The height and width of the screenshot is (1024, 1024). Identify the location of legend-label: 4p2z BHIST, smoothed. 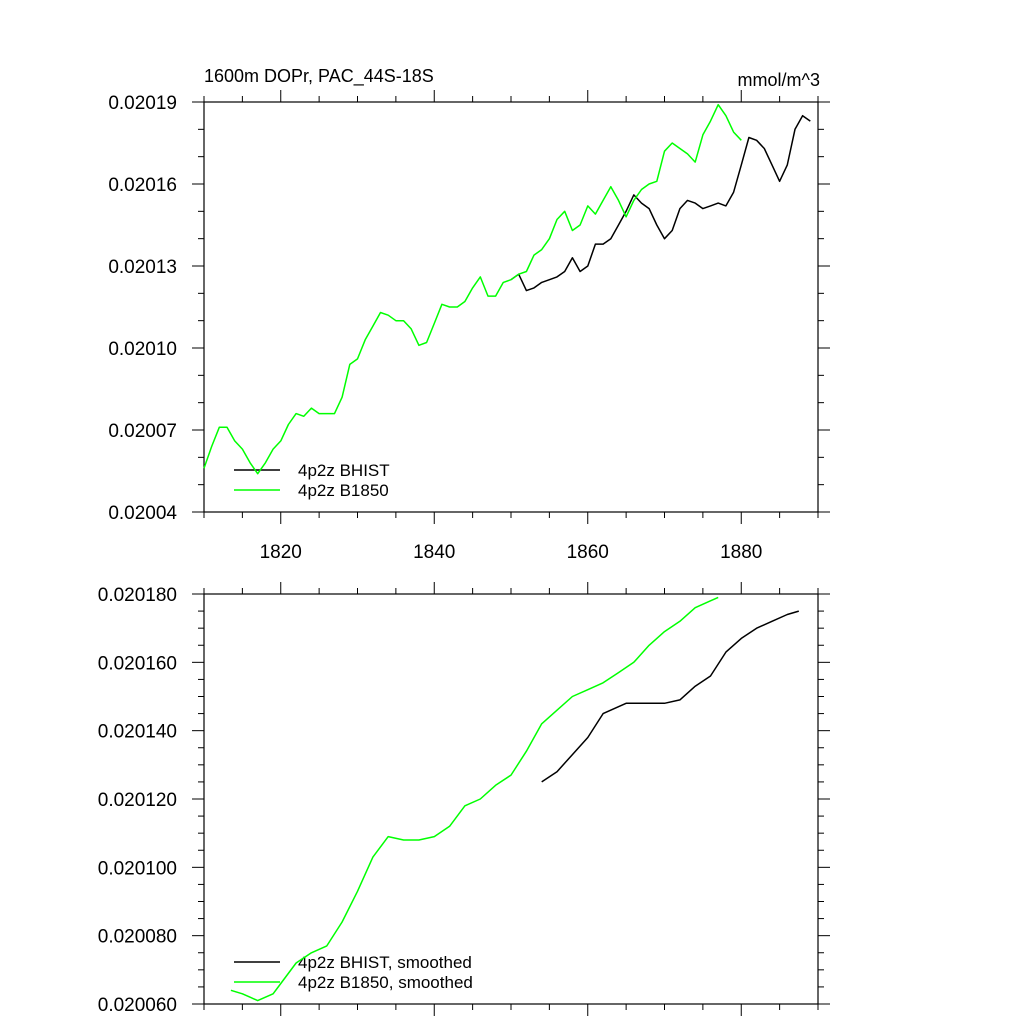
(385, 962).